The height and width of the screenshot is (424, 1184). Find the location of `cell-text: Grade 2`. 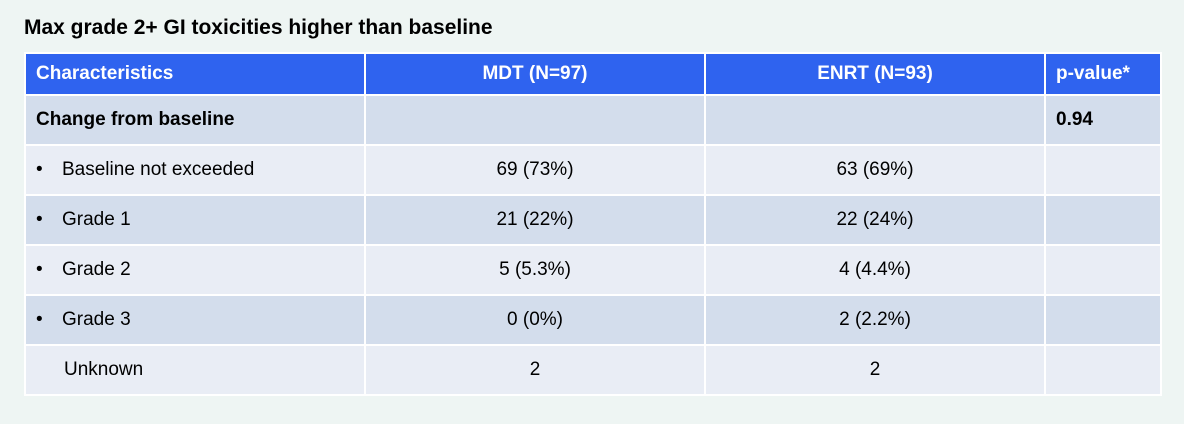

cell-text: Grade 2 is located at coordinates (96, 269).